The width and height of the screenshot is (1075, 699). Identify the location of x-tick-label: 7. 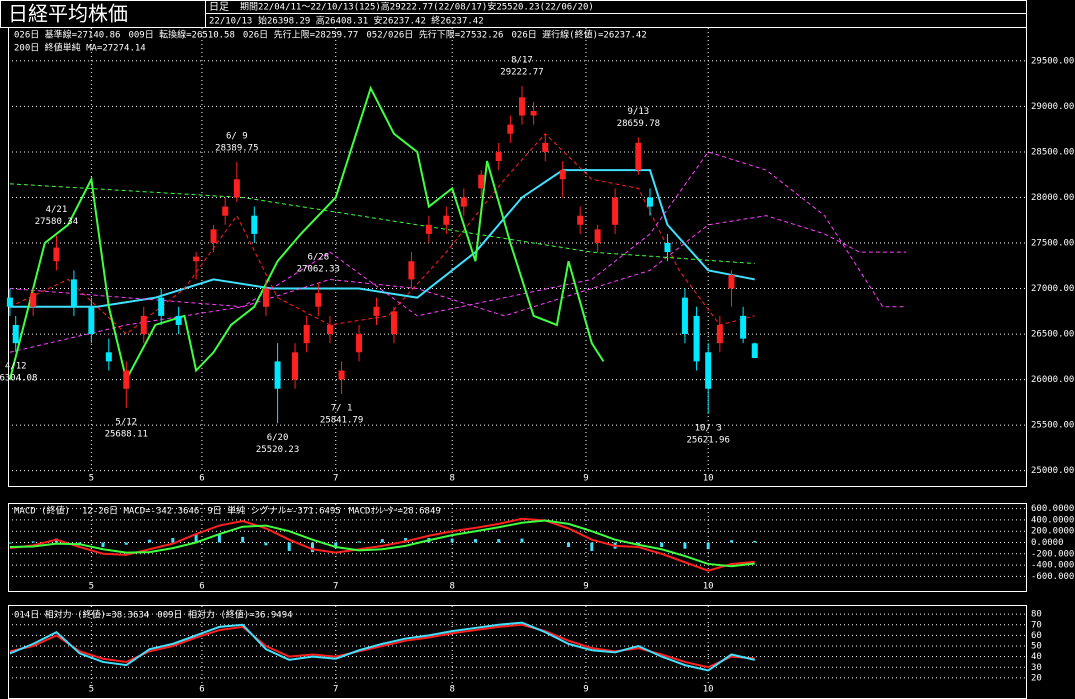
(335, 479).